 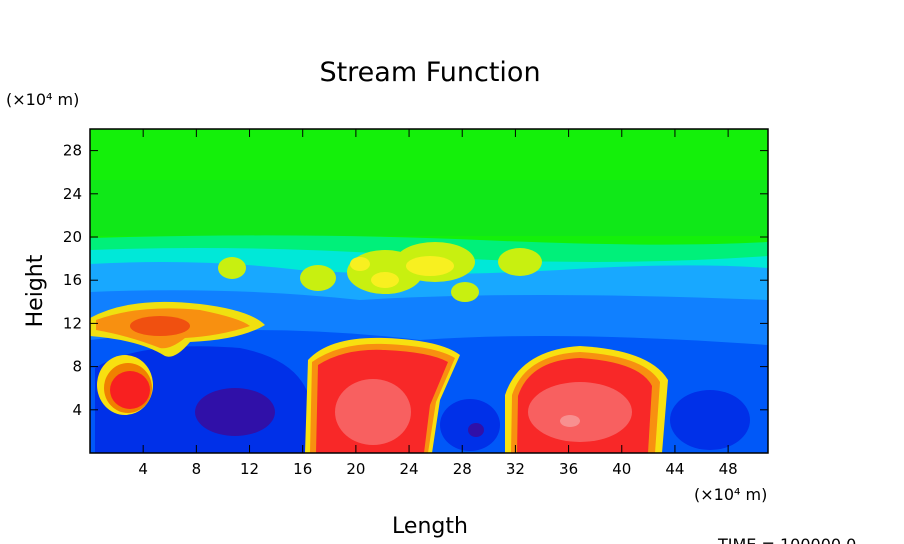 I want to click on y-tick-label: 8, so click(x=77, y=367).